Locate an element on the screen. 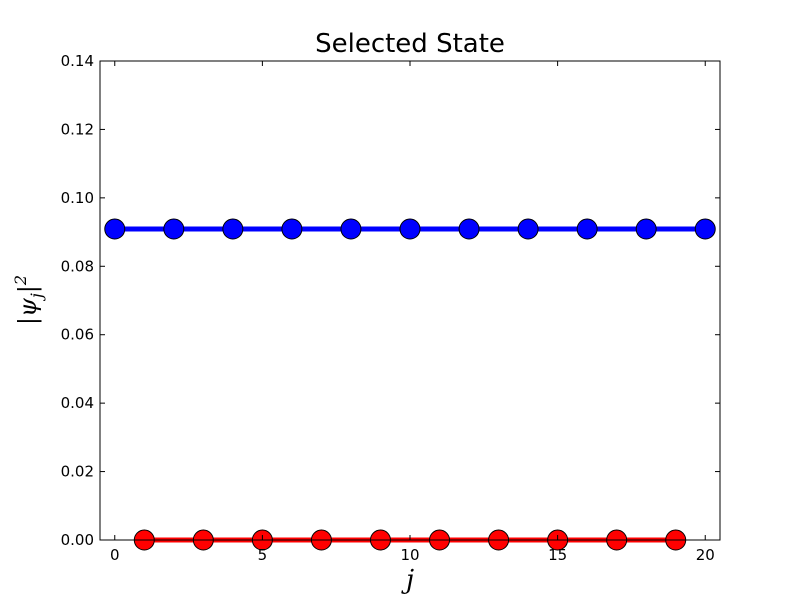 This screenshot has height=600, width=800. y-tick-label: 0.12 is located at coordinates (77, 129).